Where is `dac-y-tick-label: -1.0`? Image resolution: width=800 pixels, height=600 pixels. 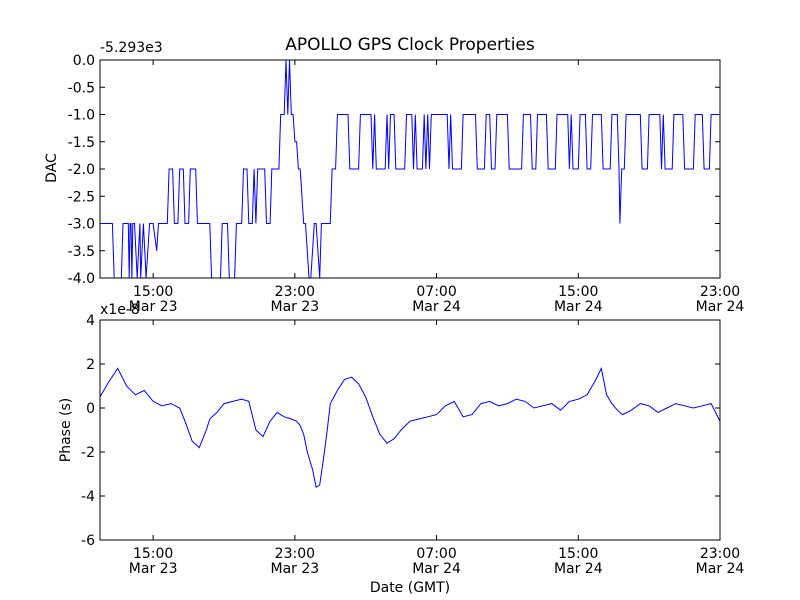
dac-y-tick-label: -1.0 is located at coordinates (81, 116).